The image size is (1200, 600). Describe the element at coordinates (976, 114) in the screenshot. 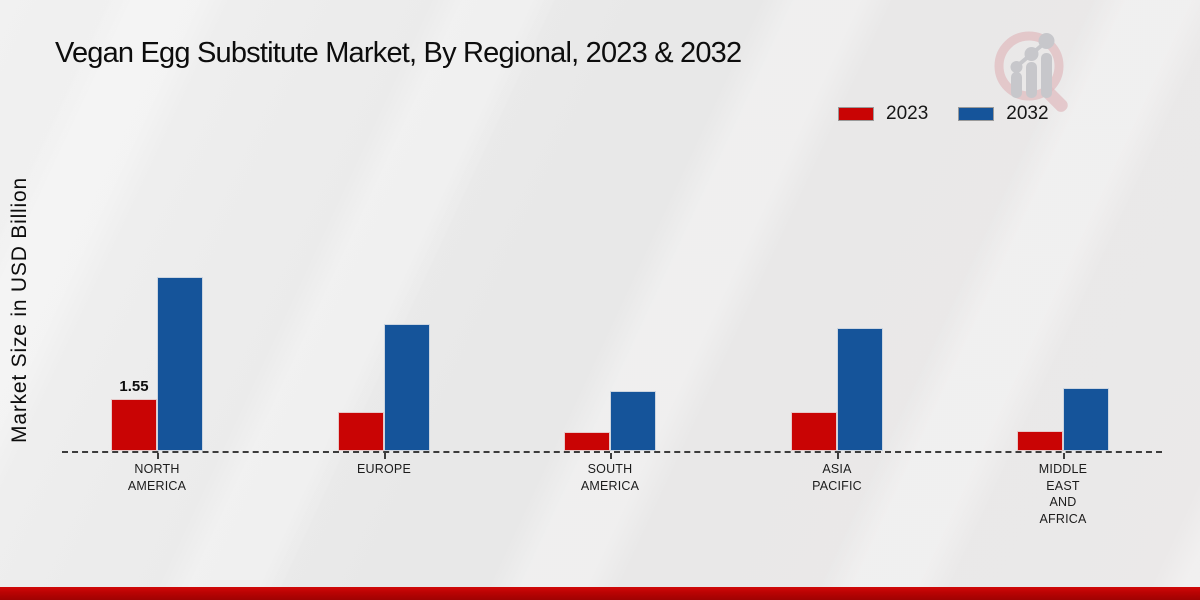

I see `legend-swatch-2032-icon` at that location.